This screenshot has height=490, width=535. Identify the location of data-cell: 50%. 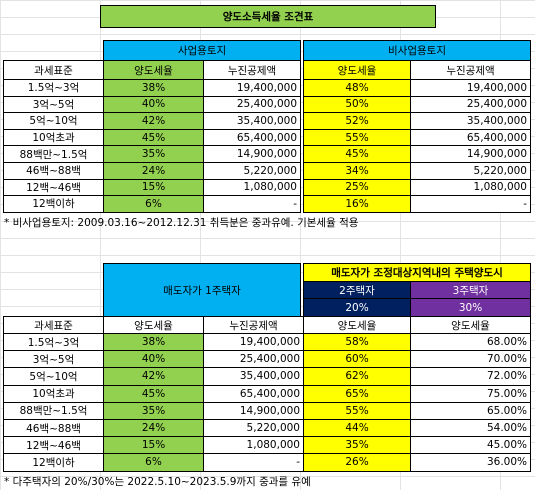
(357, 104).